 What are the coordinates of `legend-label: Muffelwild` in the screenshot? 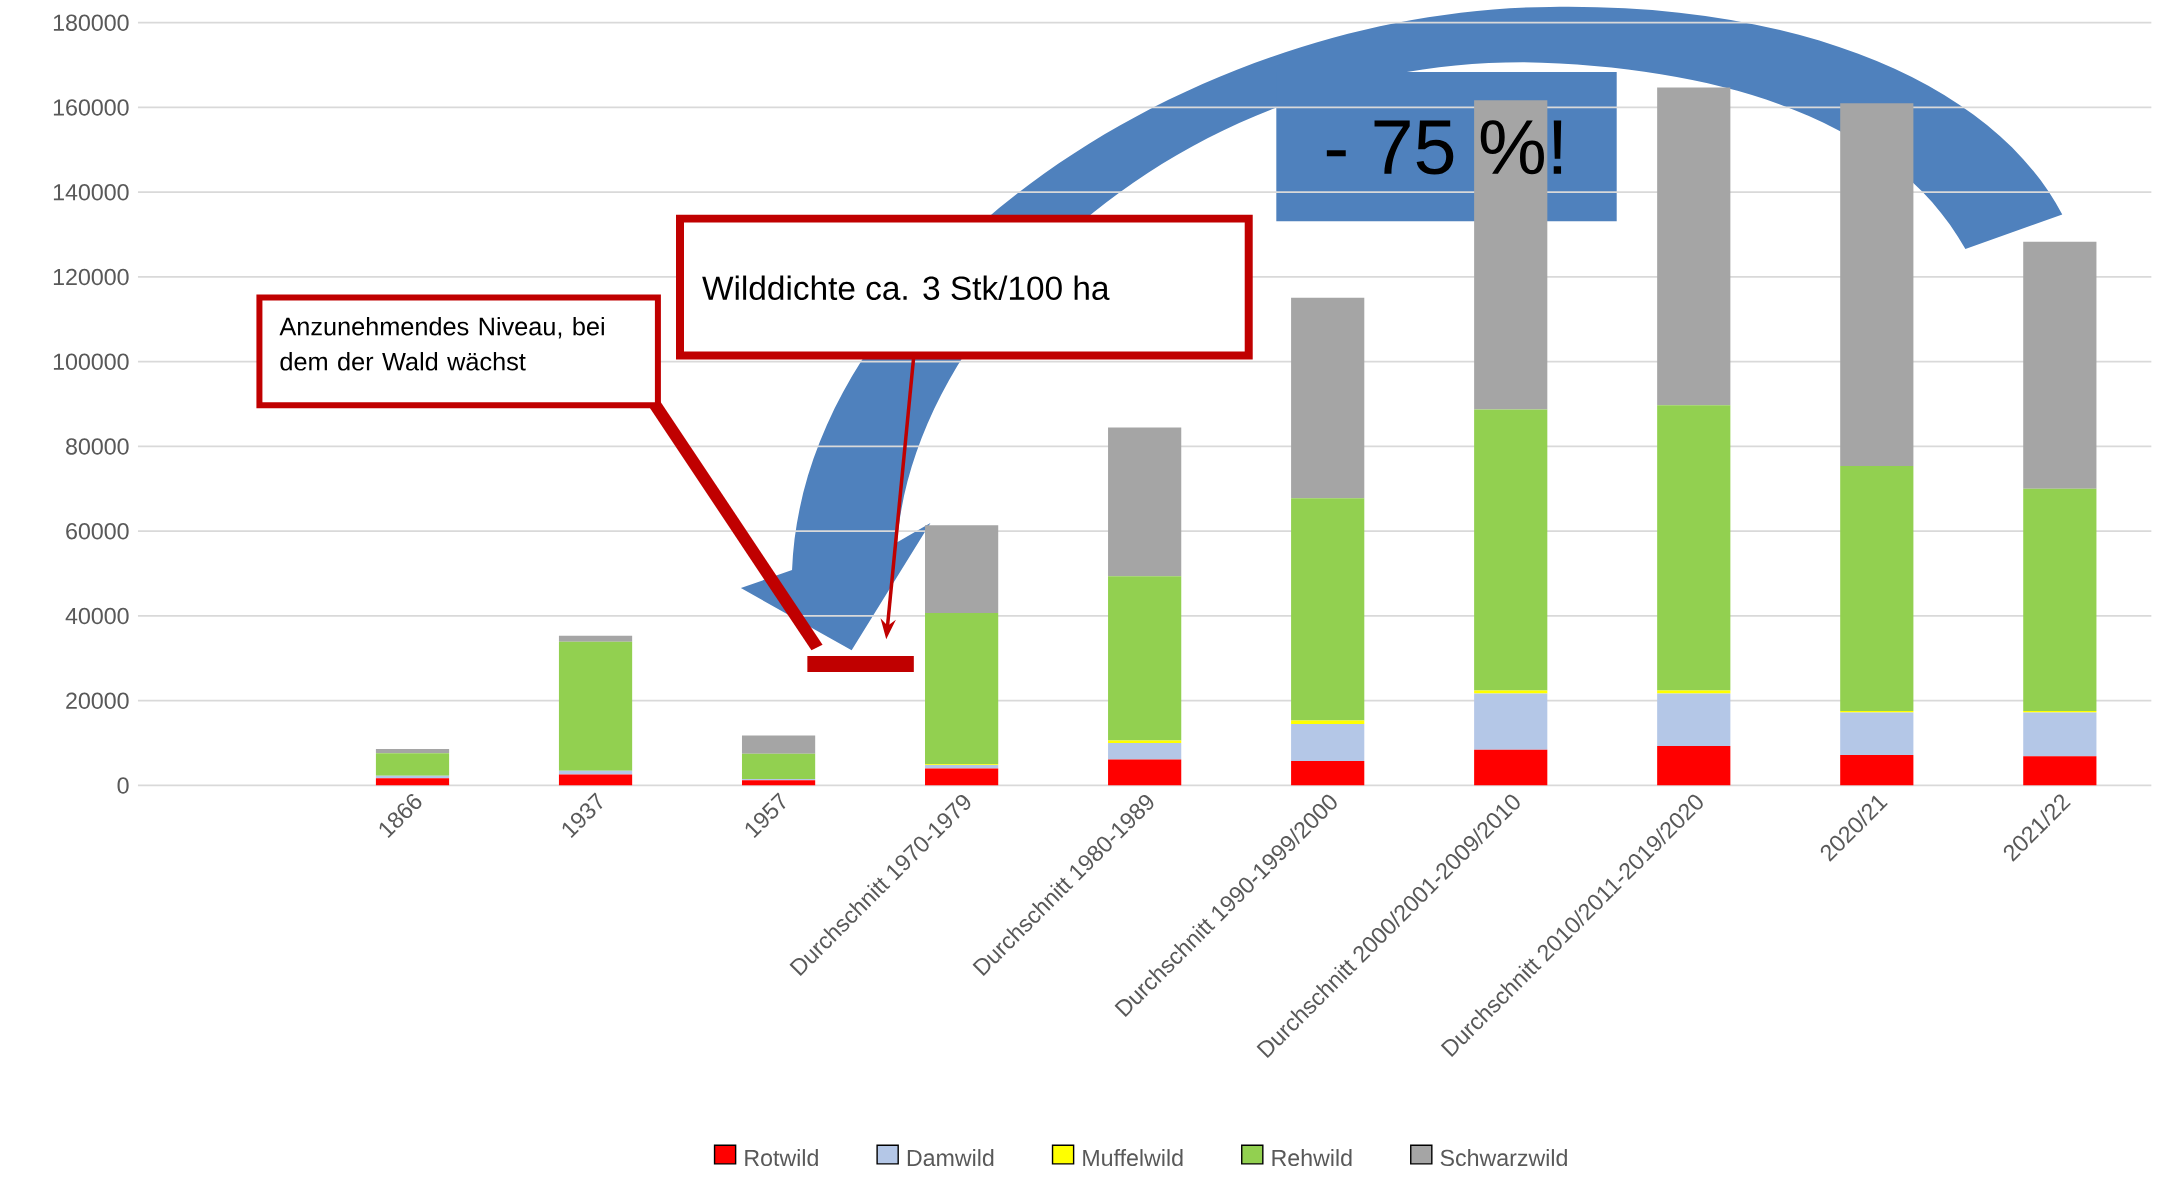 It's located at (1133, 1157).